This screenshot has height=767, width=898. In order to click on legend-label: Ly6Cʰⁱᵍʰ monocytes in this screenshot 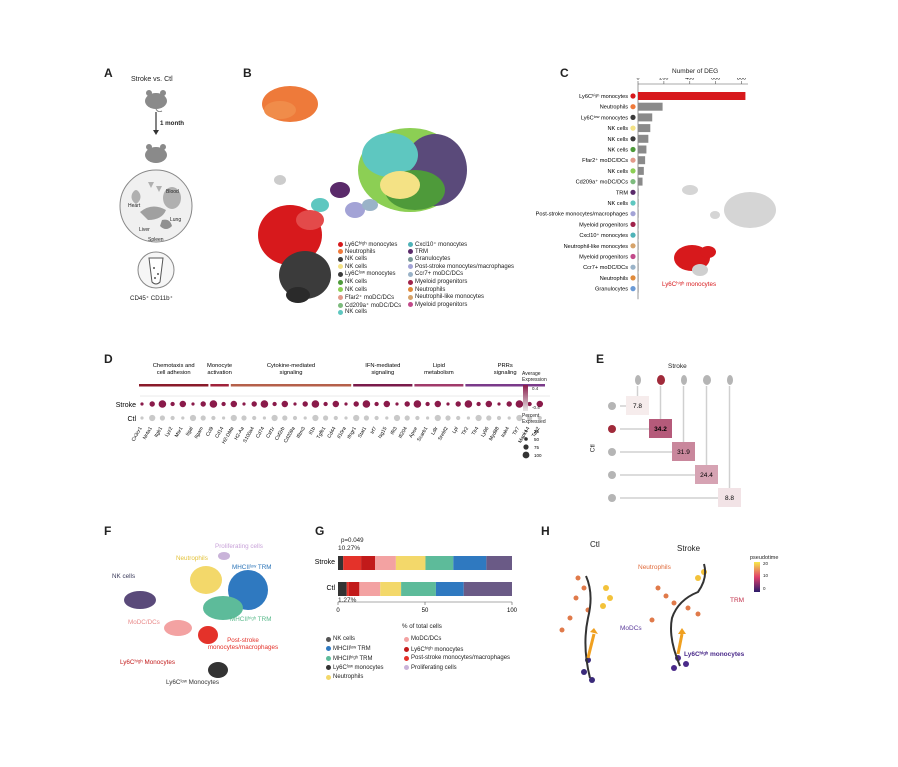, I will do `click(437, 649)`.